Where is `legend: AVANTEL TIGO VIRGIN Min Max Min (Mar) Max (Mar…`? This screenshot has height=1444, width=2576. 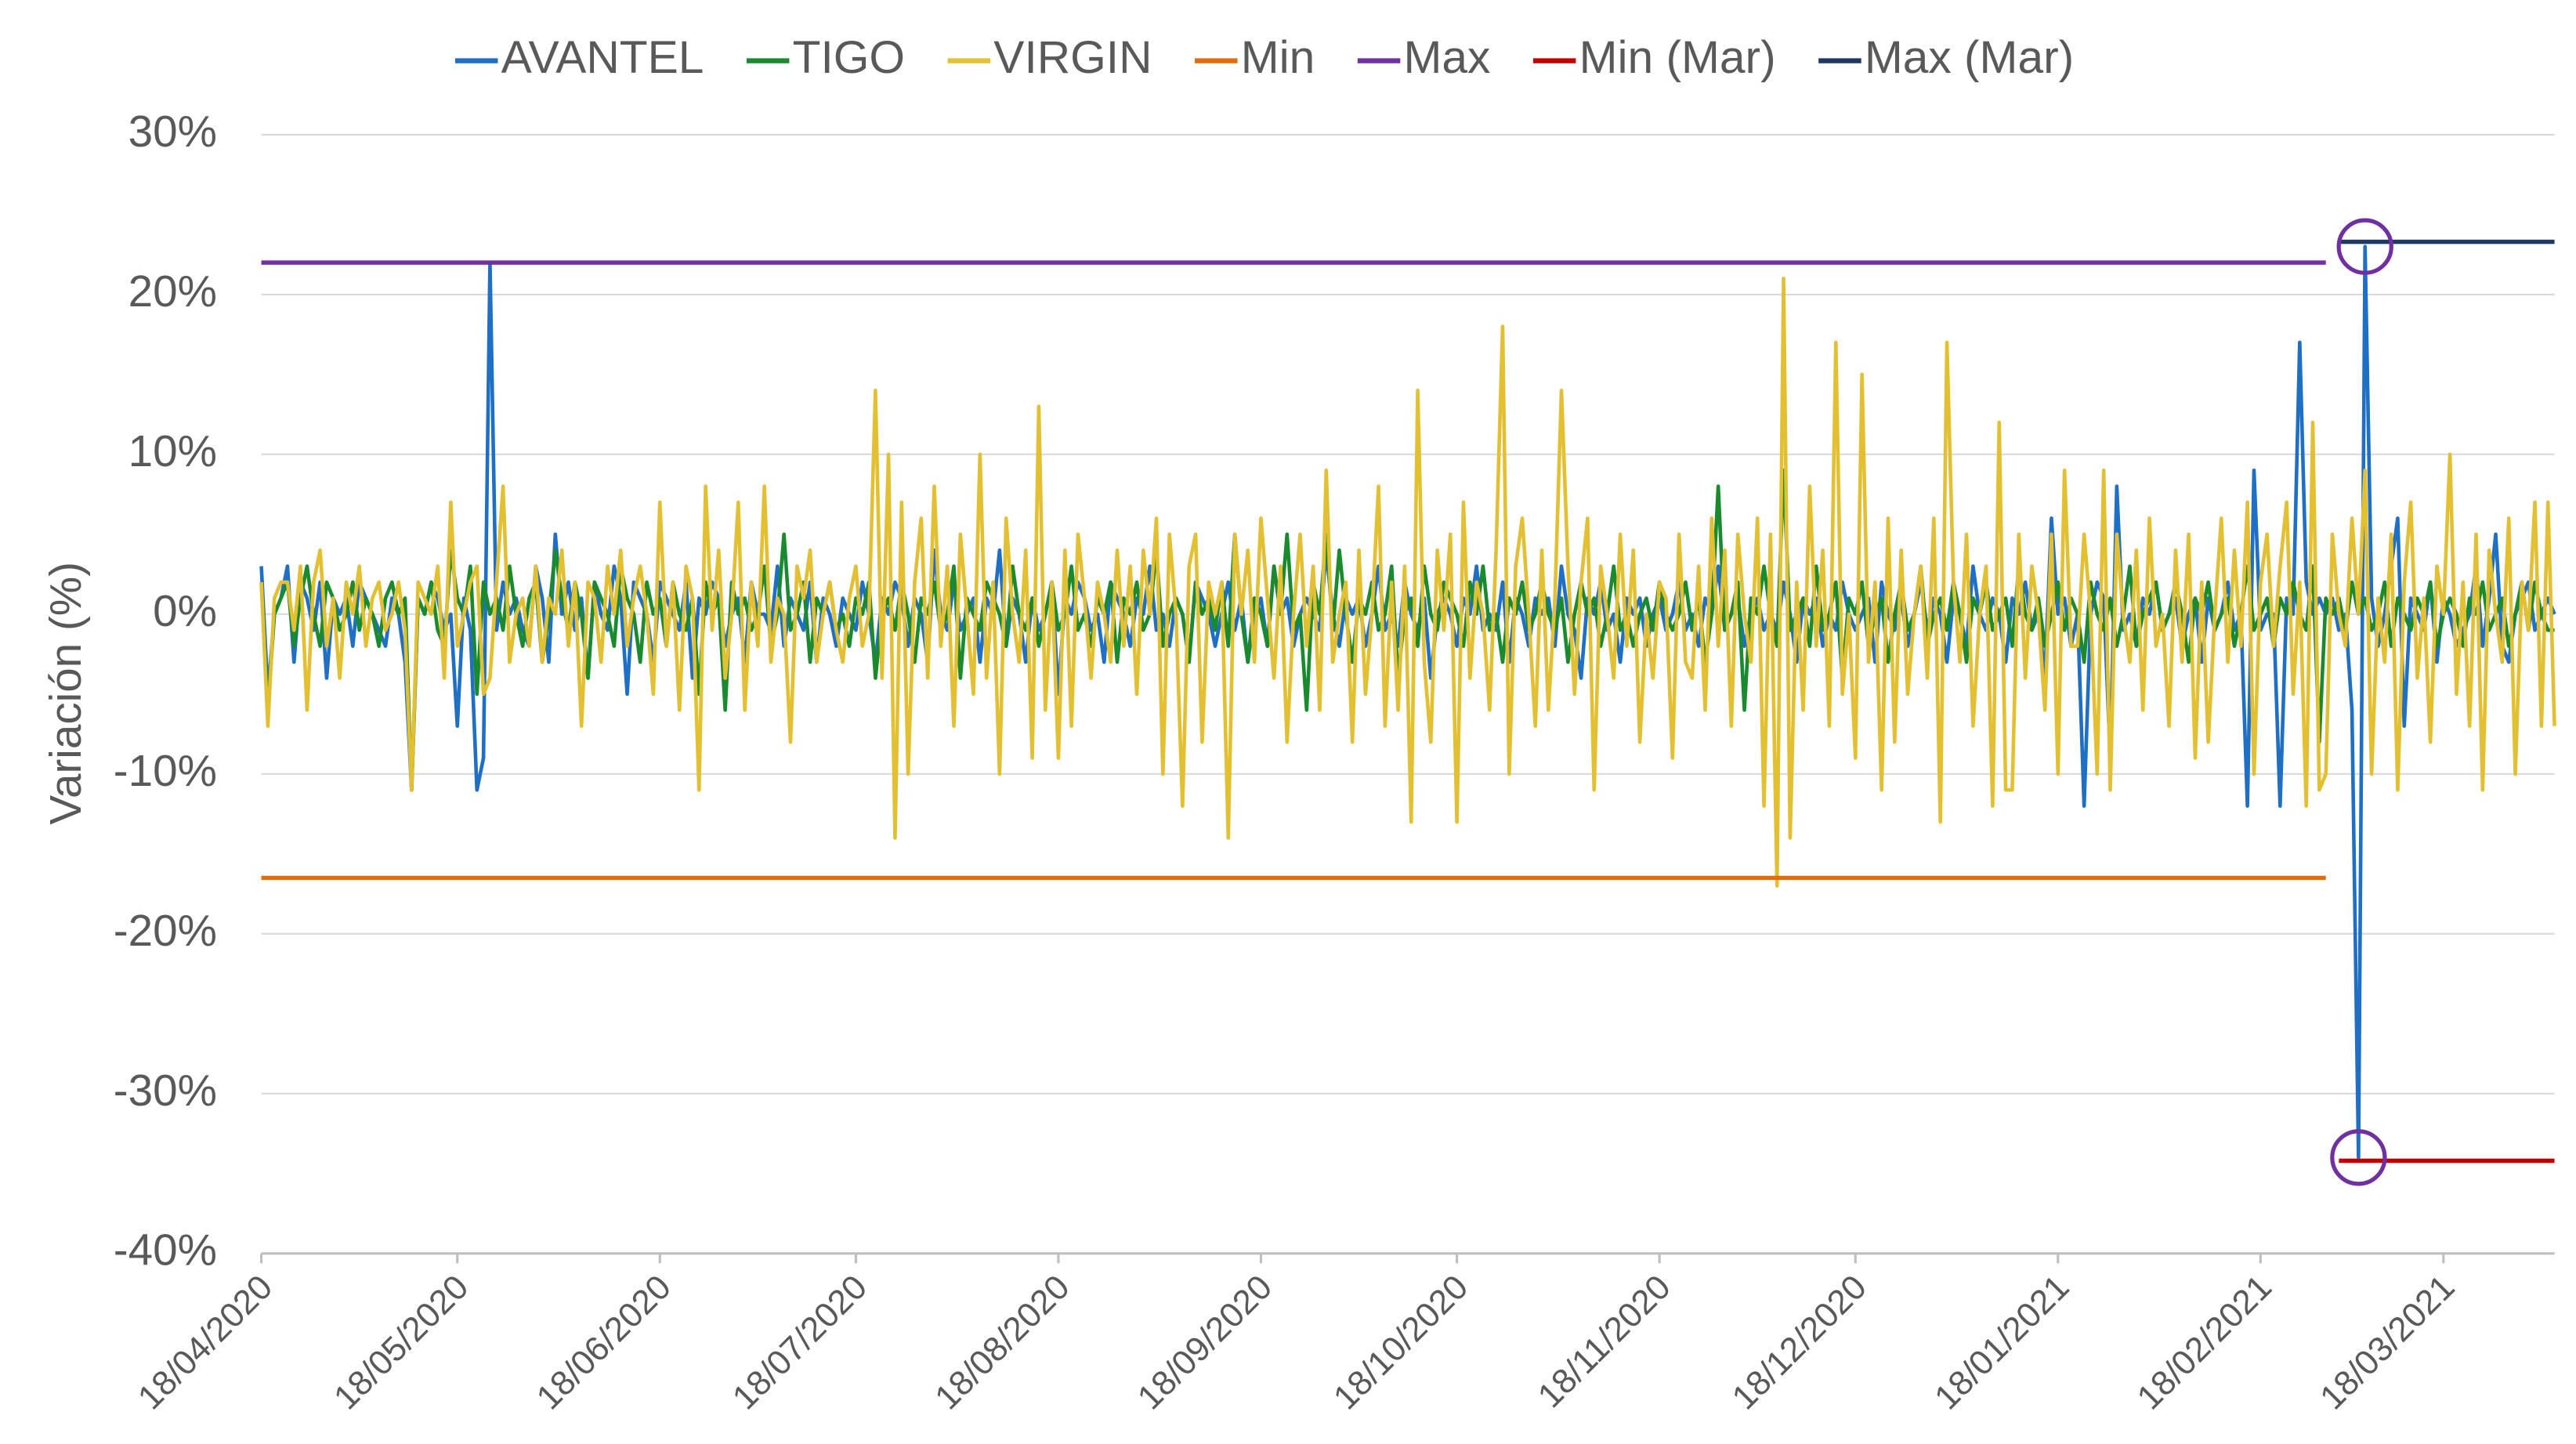
legend: AVANTEL TIGO VIRGIN Min Max Min (Mar) Max (Mar… is located at coordinates (1264, 58).